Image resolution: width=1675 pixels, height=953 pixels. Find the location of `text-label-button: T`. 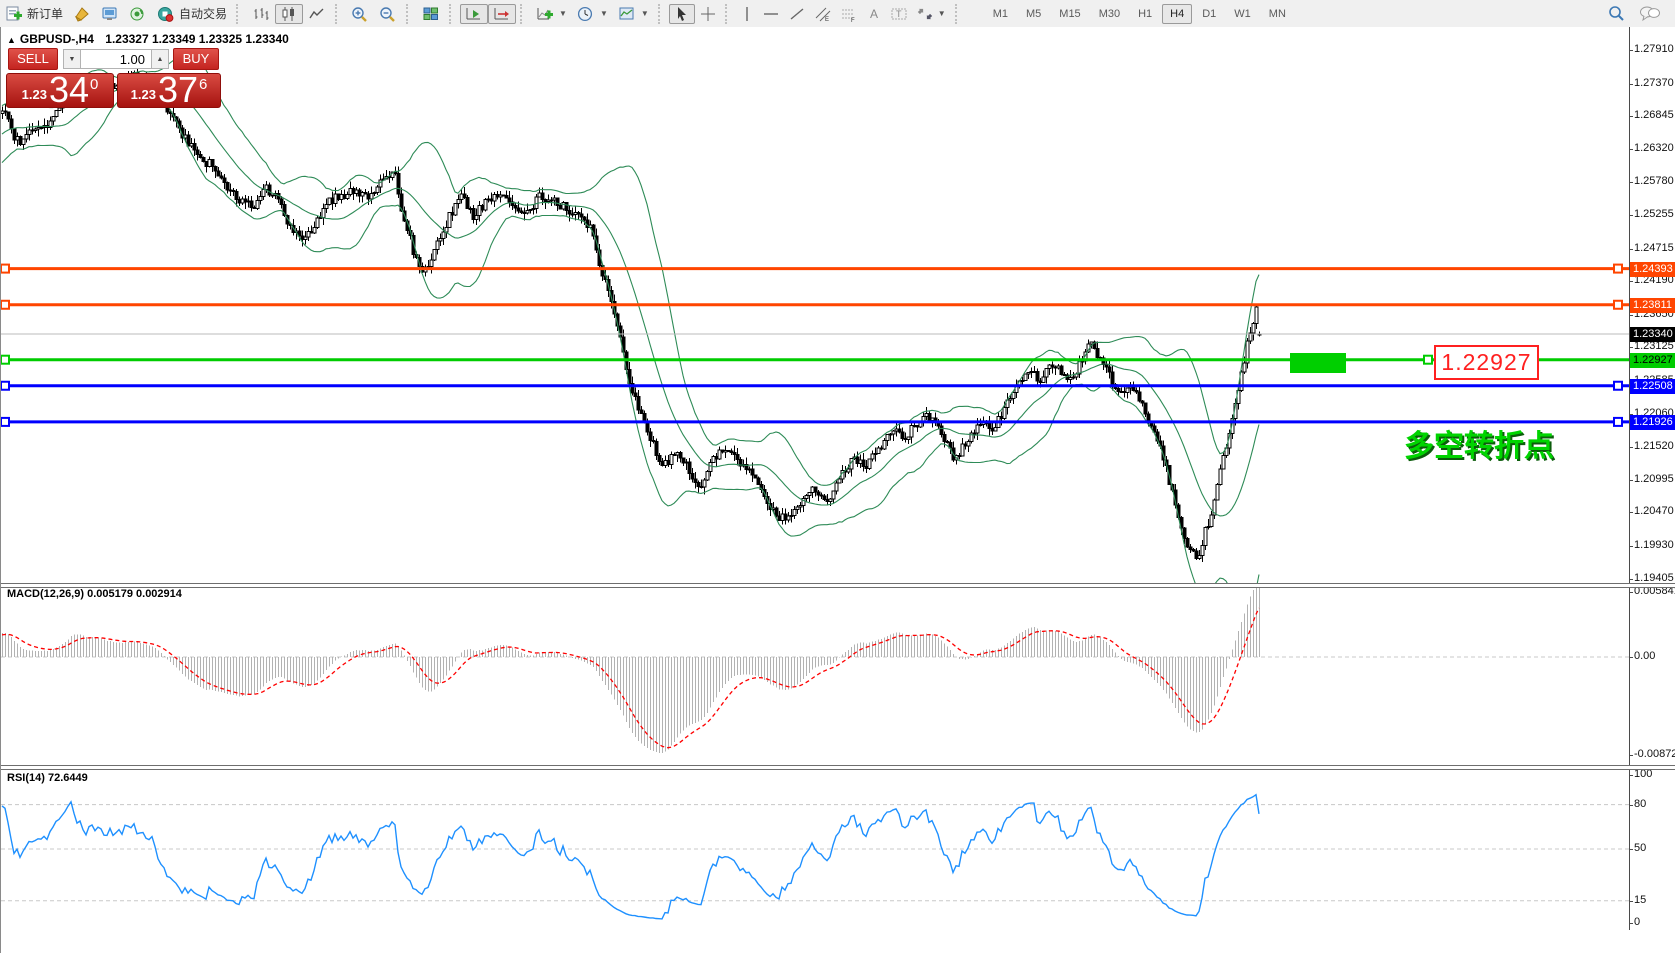

text-label-button: T is located at coordinates (899, 14).